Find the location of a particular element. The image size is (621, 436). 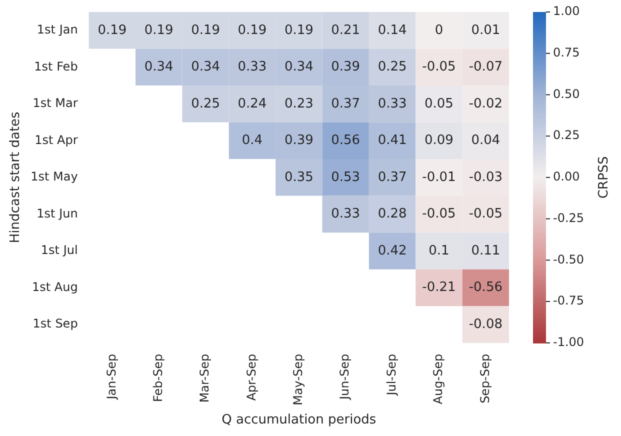

x-tick-label: Sep-Sep is located at coordinates (485, 379).